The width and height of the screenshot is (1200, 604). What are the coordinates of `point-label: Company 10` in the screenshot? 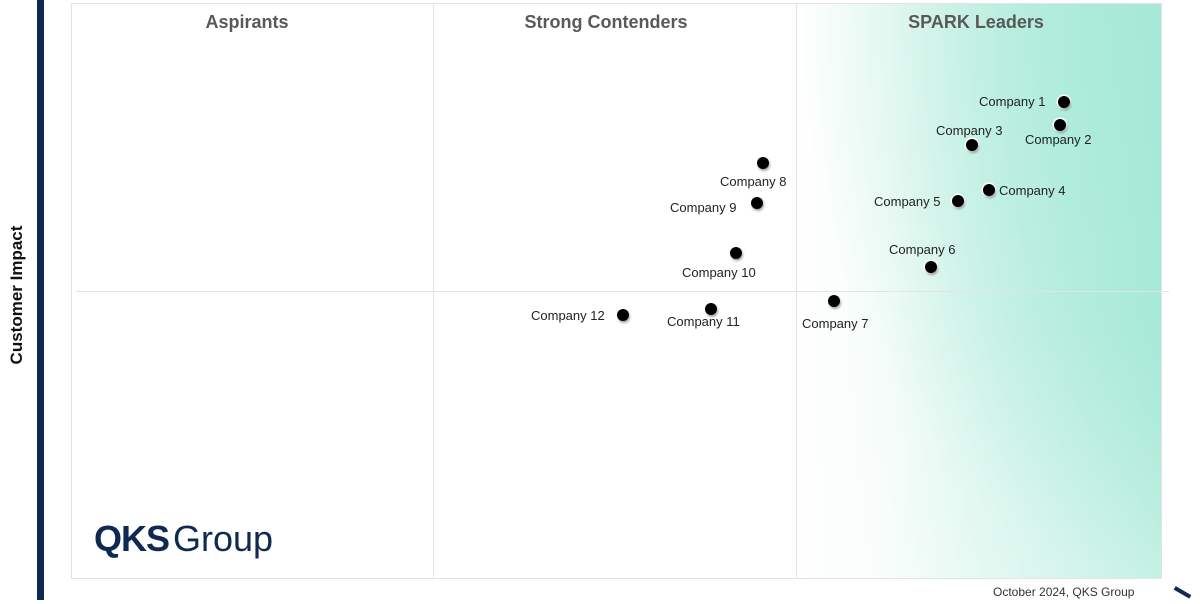 It's located at (719, 272).